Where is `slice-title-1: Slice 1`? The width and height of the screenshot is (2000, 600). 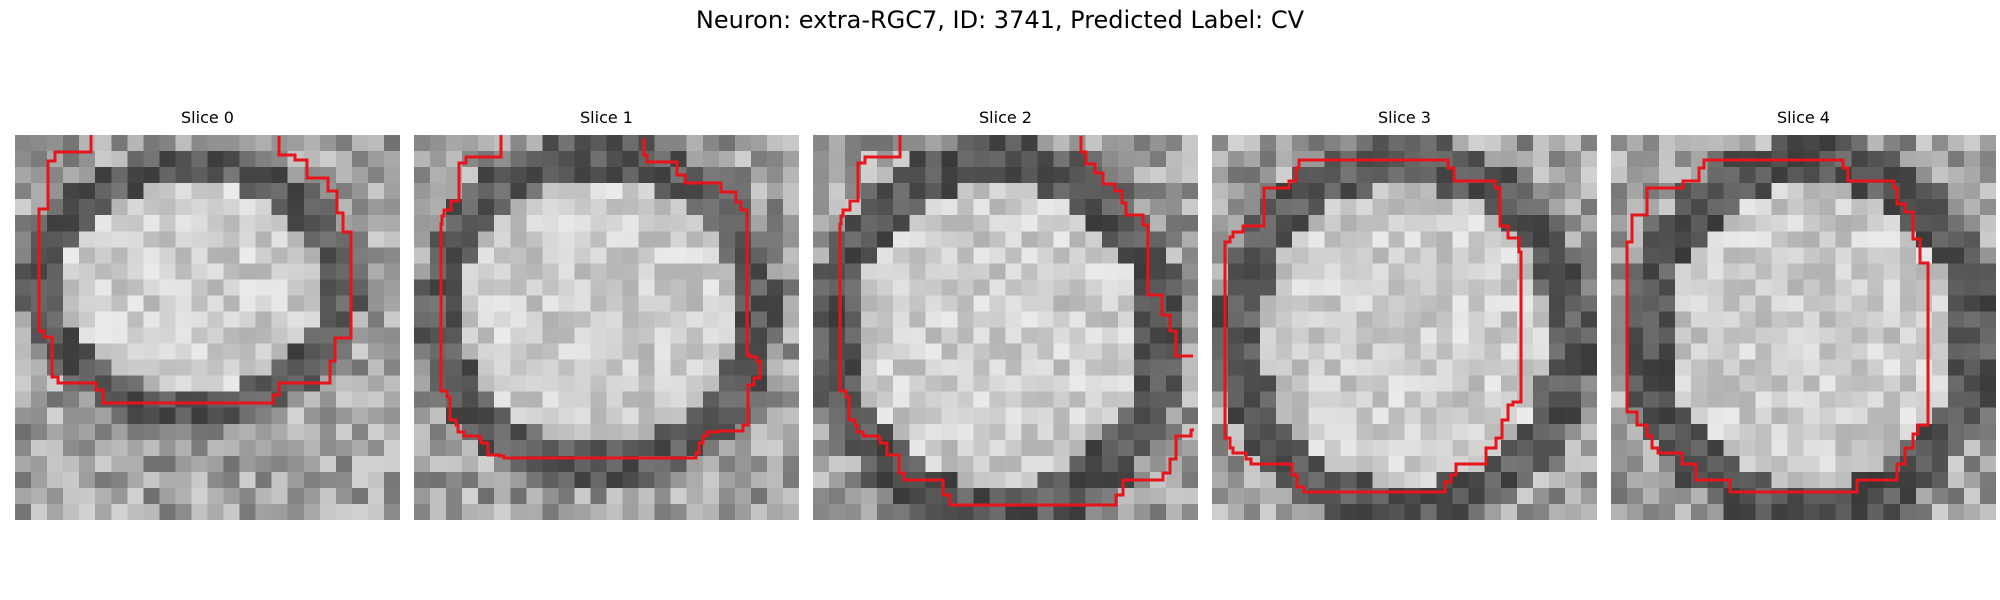
slice-title-1: Slice 1 is located at coordinates (606, 117).